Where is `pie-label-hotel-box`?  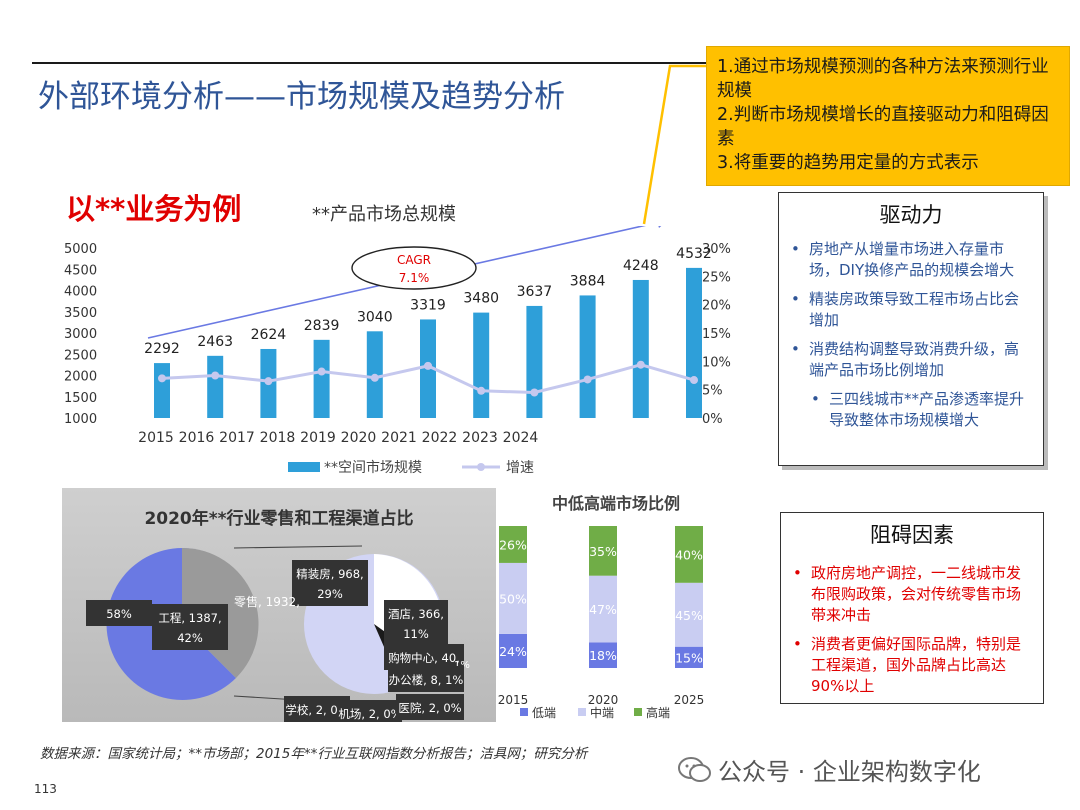
pie-label-hotel-box is located at coordinates (416, 623).